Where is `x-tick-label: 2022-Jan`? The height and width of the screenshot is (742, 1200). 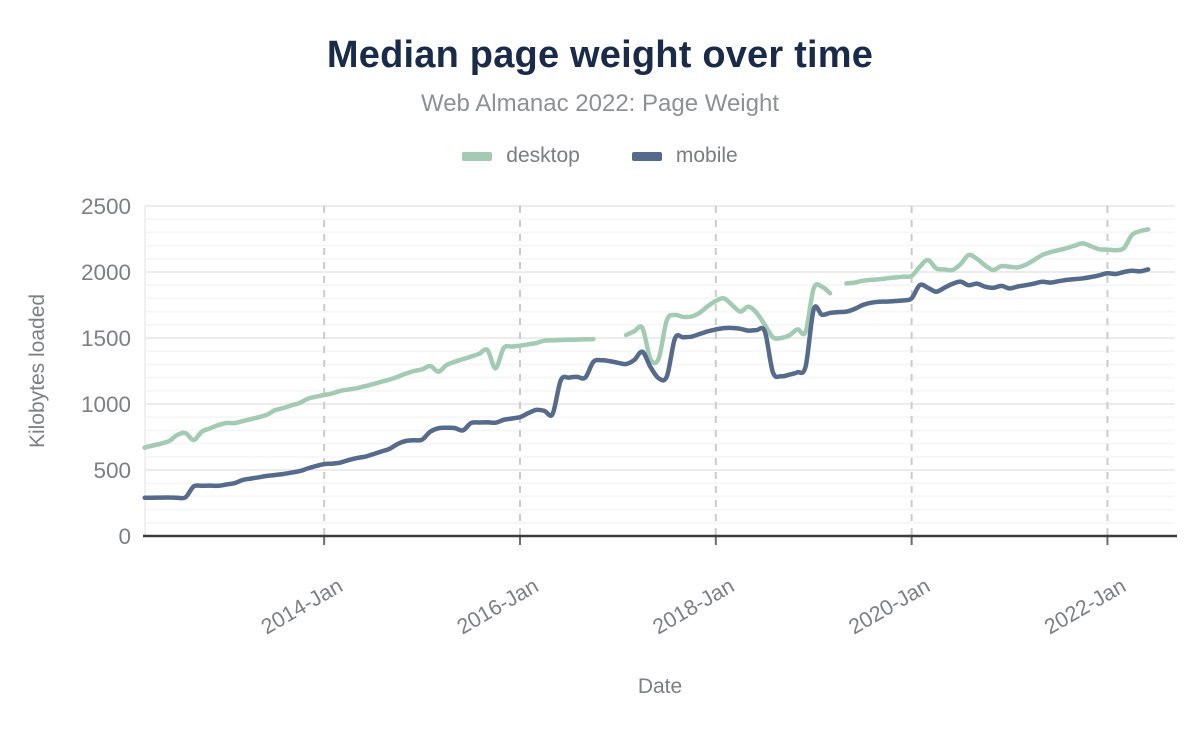 x-tick-label: 2022-Jan is located at coordinates (1085, 607).